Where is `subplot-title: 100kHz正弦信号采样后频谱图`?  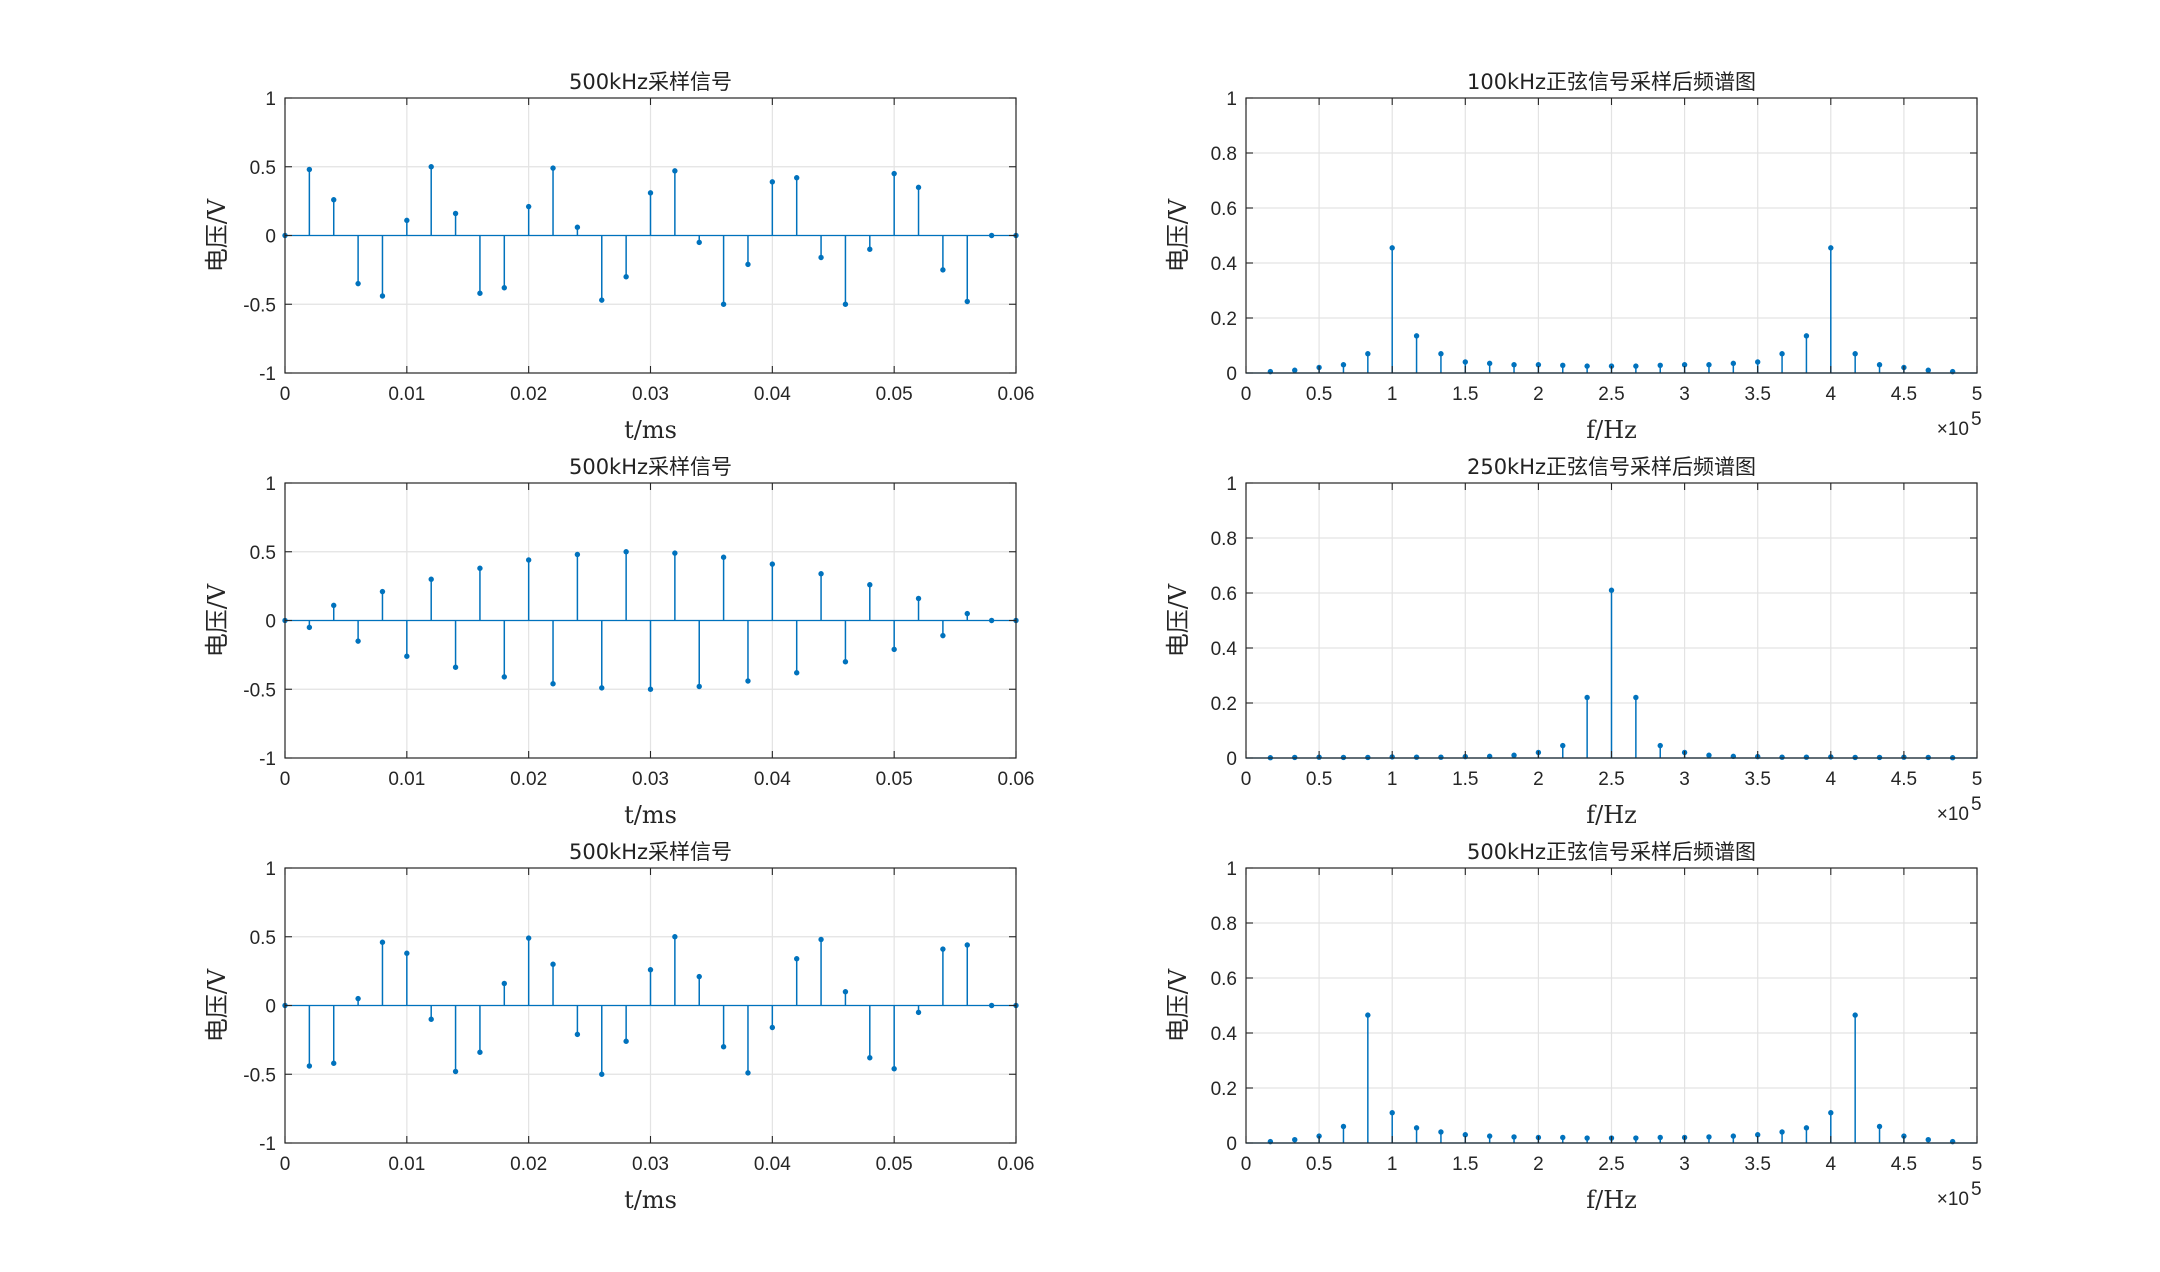
subplot-title: 100kHz正弦信号采样后频谱图 is located at coordinates (1611, 82).